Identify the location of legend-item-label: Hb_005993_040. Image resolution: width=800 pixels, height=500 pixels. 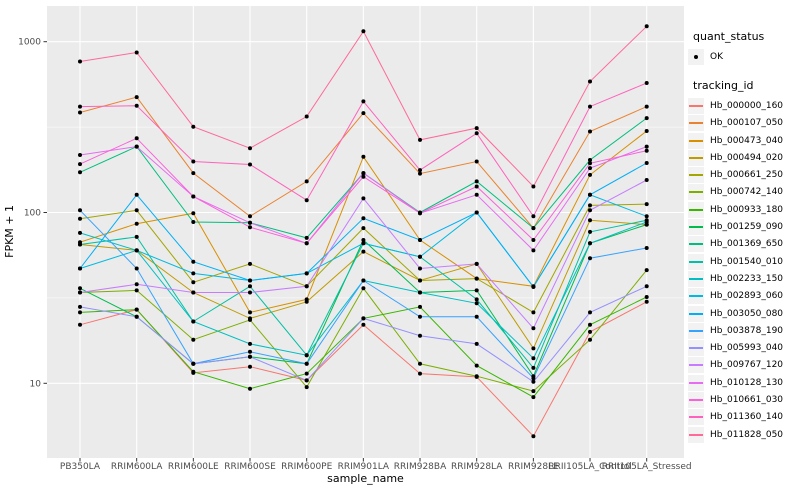
(747, 348).